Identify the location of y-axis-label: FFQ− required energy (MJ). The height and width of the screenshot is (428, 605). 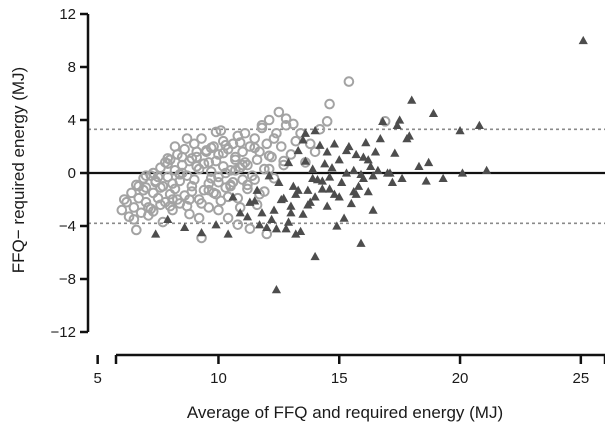
(18, 170).